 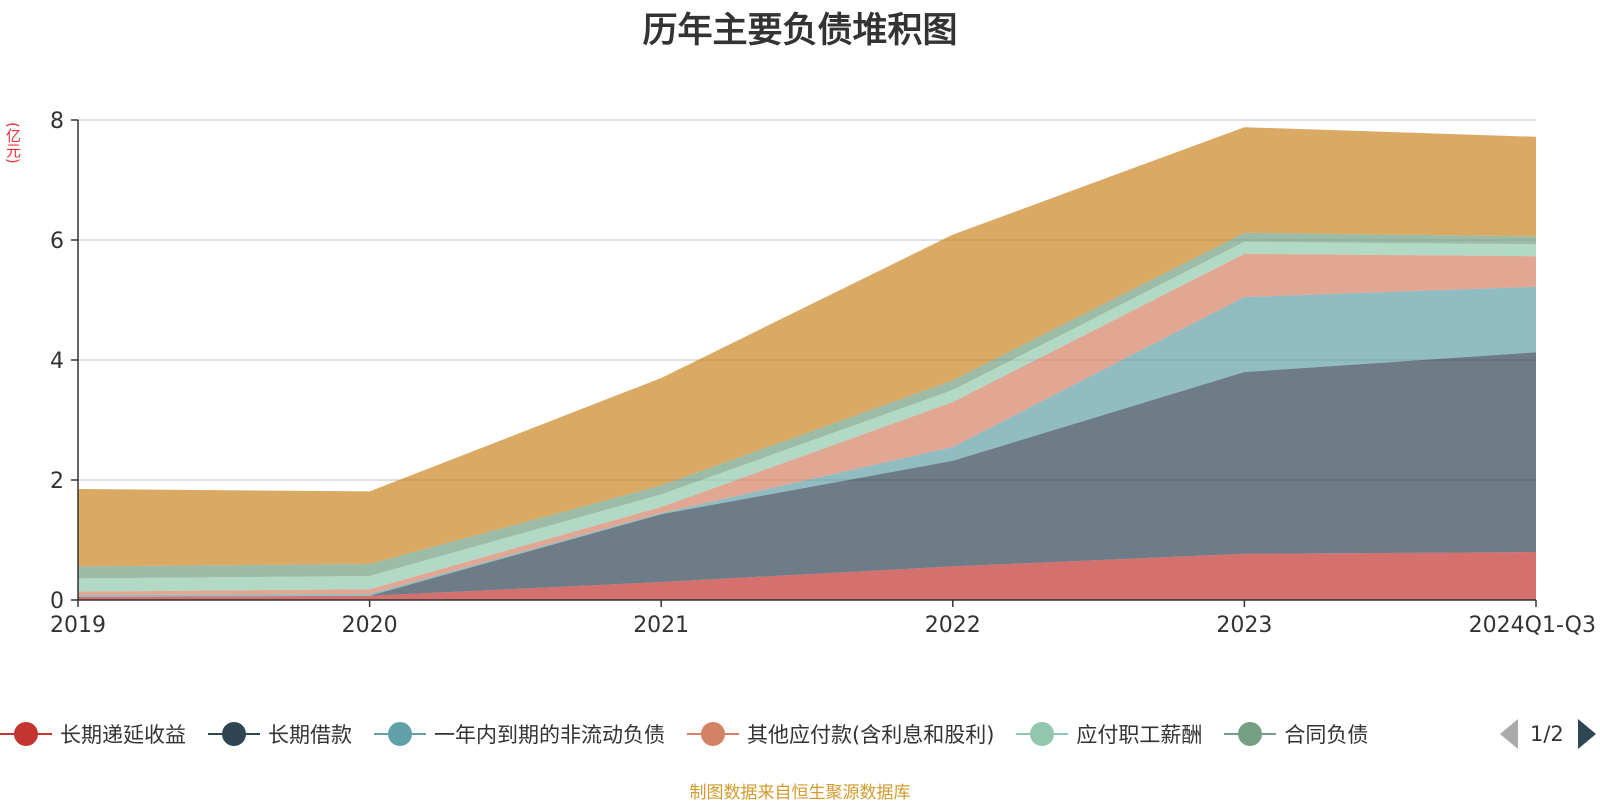 I want to click on x-tick-label: 2019, so click(x=78, y=625).